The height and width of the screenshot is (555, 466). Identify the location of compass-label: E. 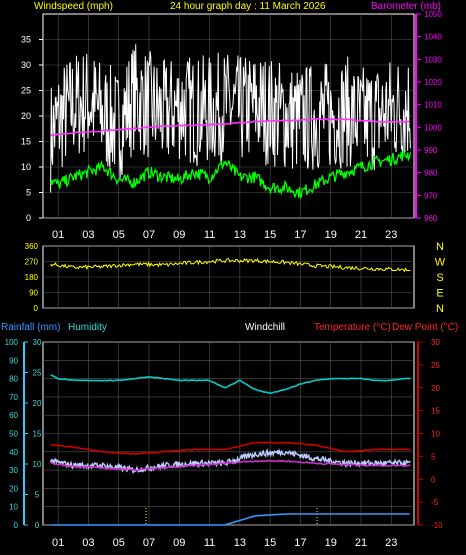
(439, 294).